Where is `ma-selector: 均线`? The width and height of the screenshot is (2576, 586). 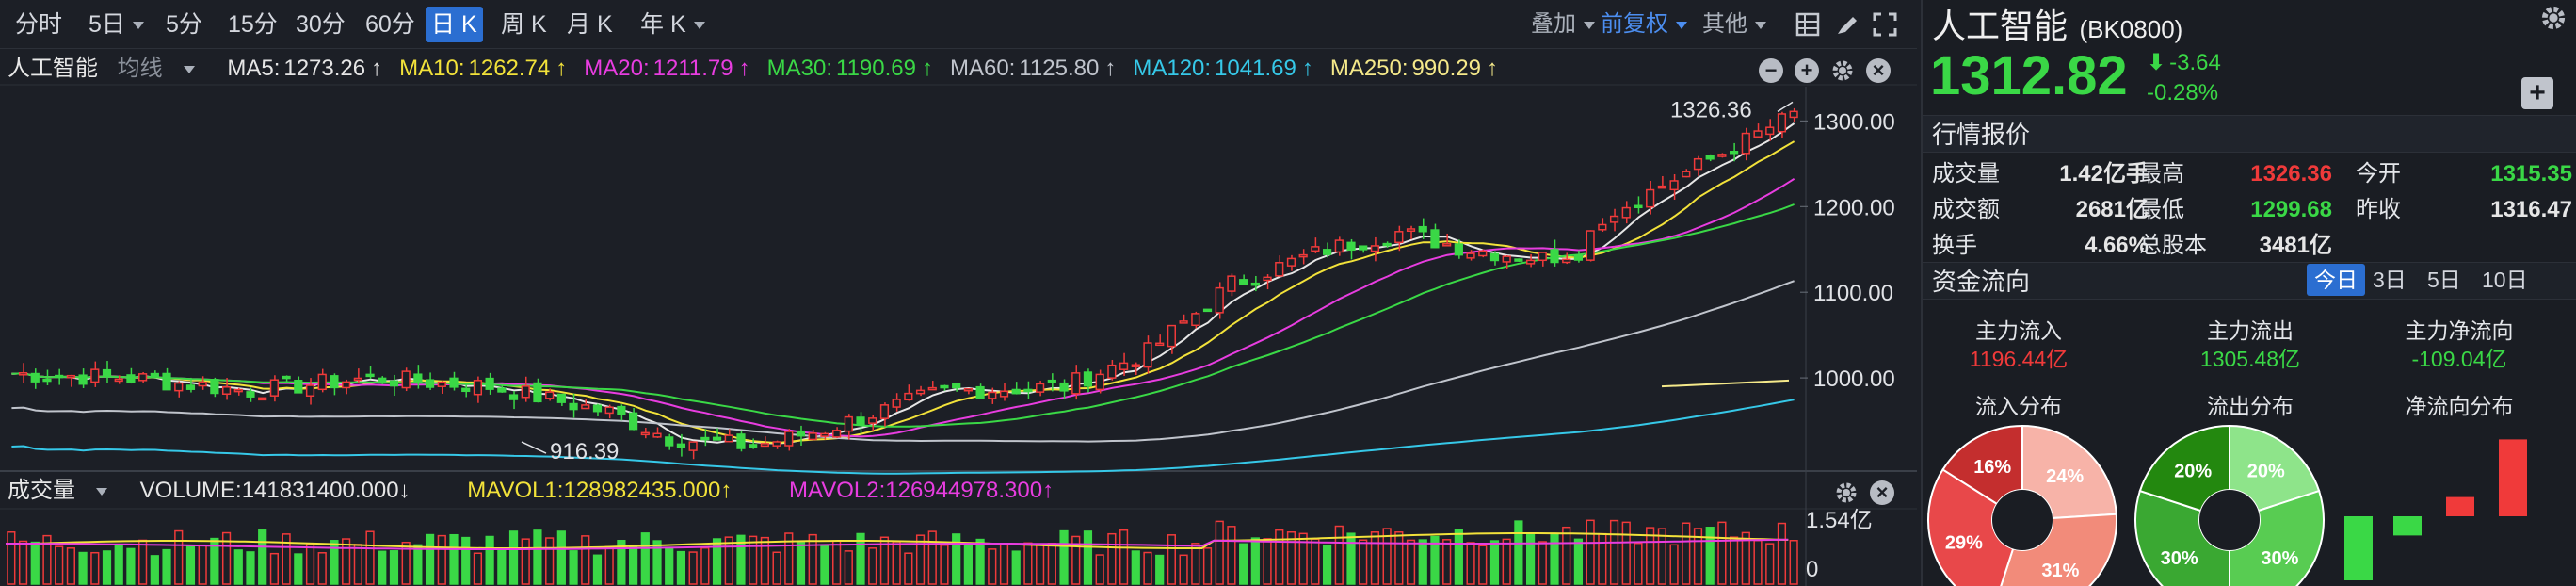 ma-selector: 均线 is located at coordinates (163, 69).